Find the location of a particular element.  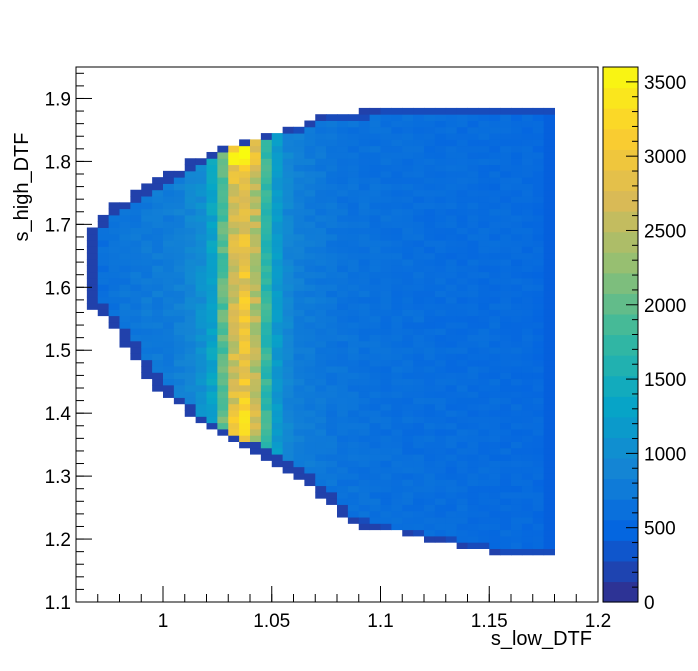

colorbar-band is located at coordinates (620, 119).